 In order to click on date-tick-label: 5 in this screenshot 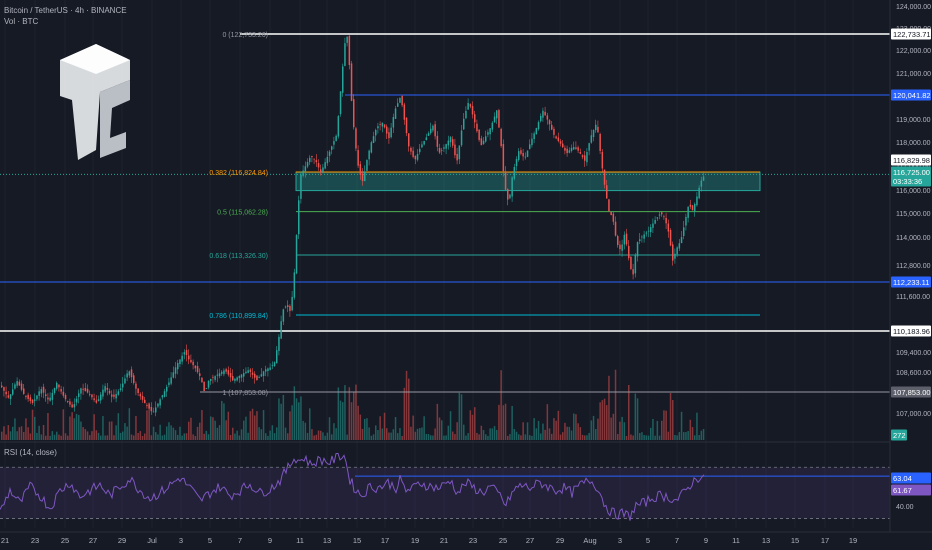, I will do `click(210, 540)`.